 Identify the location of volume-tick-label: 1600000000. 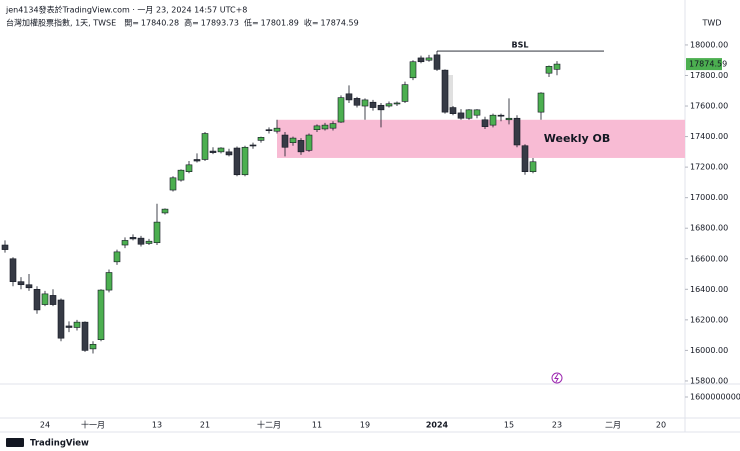
(715, 397).